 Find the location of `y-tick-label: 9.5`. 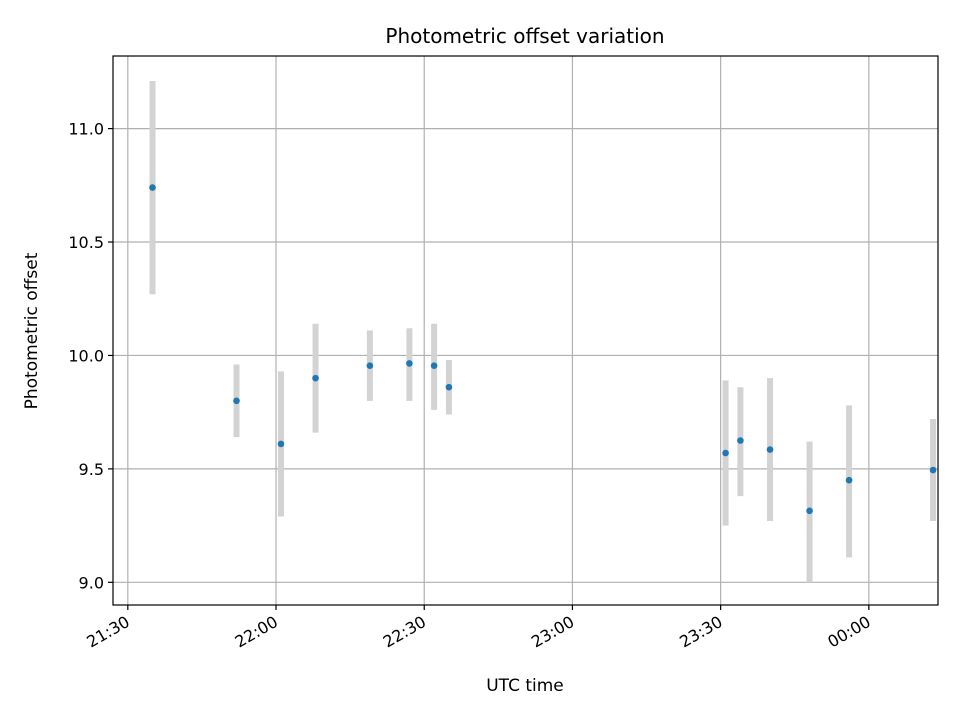

y-tick-label: 9.5 is located at coordinates (91, 469).